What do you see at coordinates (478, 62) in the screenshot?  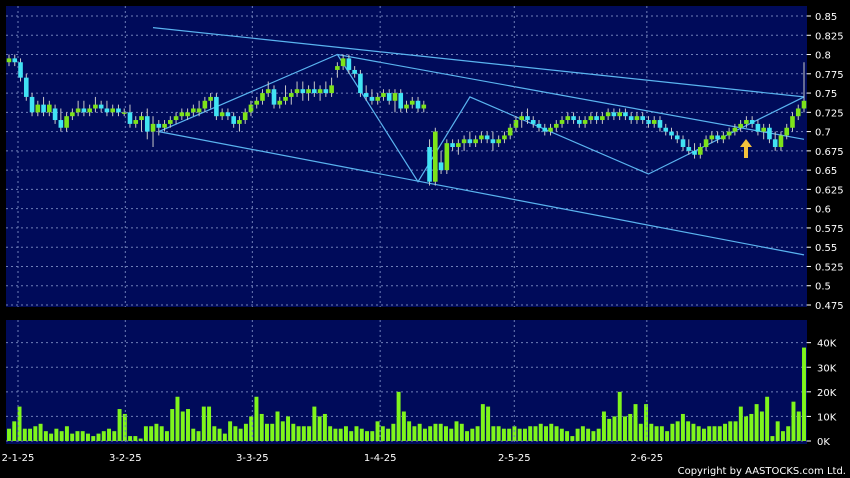 I see `trendline` at bounding box center [478, 62].